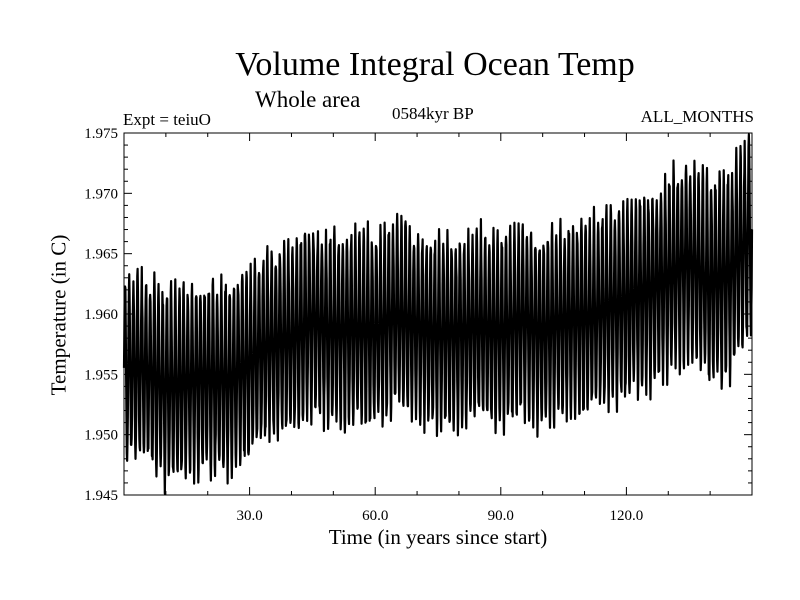 This screenshot has height=600, width=800. I want to click on y-tick-label: 1.955, so click(101, 375).